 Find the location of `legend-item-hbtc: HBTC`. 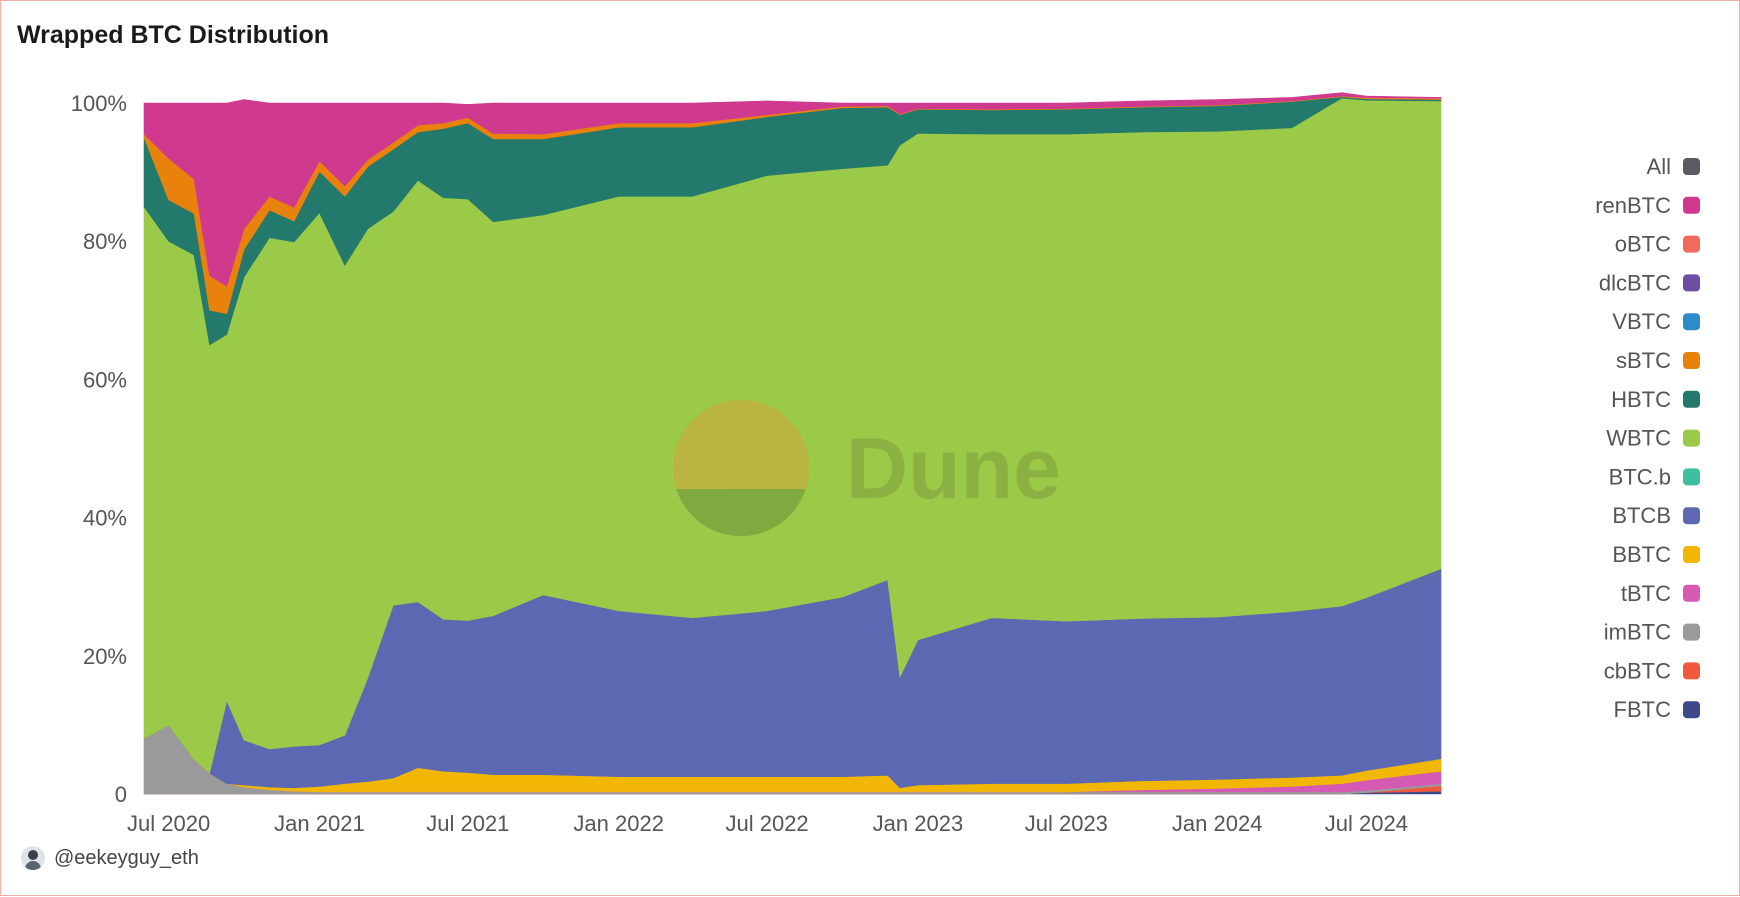

legend-item-hbtc: HBTC is located at coordinates (1655, 399).